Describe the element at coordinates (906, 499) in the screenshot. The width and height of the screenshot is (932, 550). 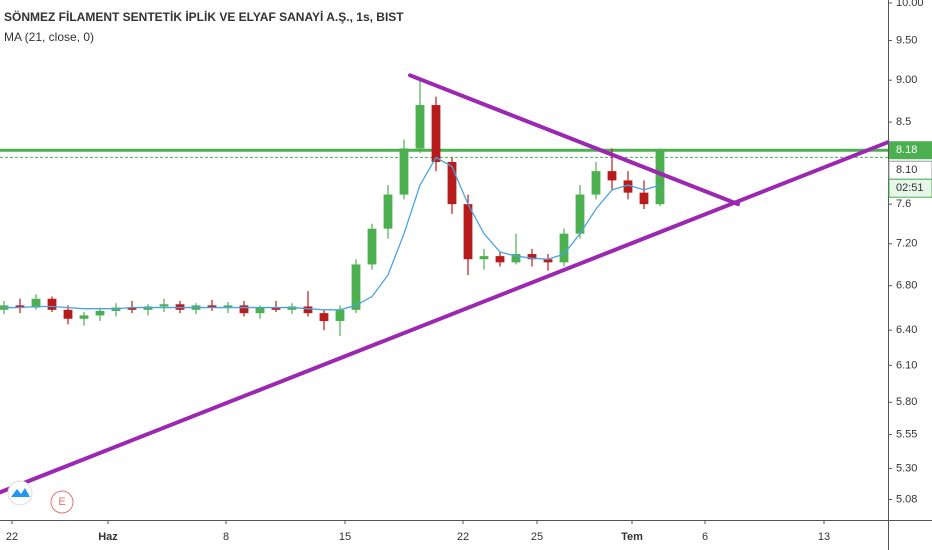
I see `y-tick-label: 5.08` at that location.